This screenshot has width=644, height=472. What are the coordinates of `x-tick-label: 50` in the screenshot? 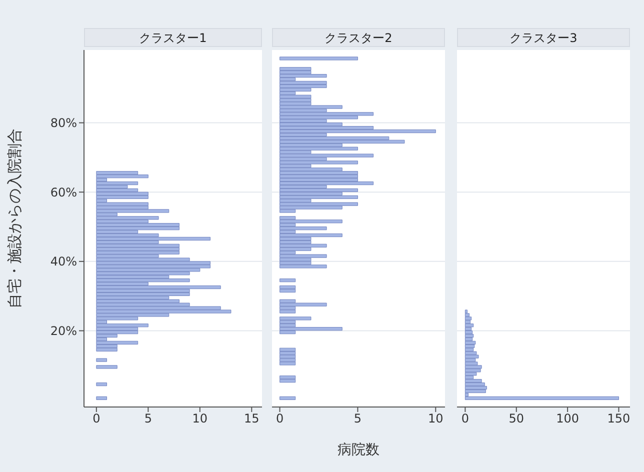 It's located at (516, 419).